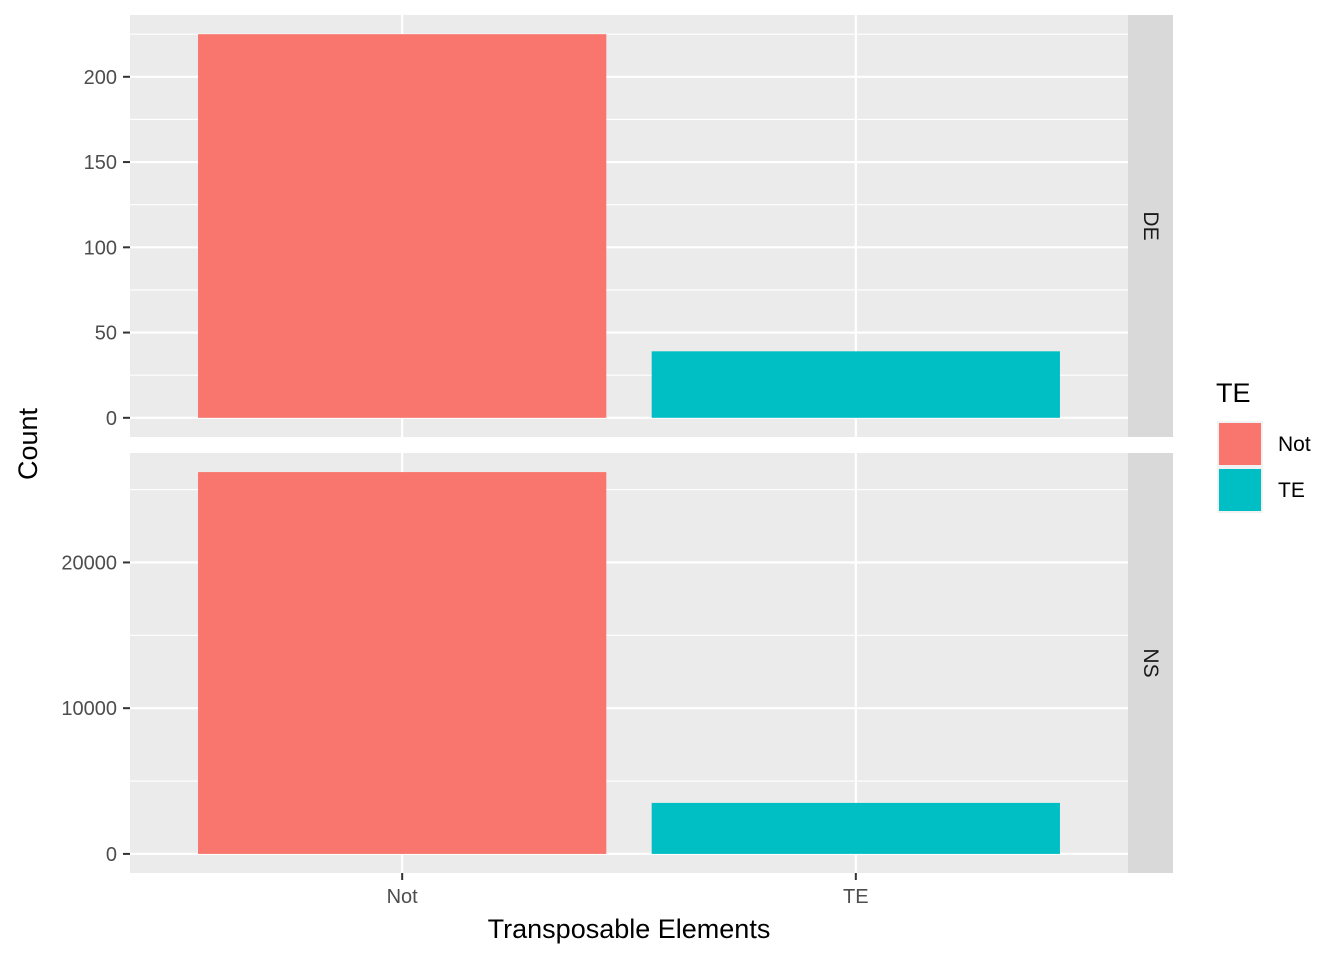 The image size is (1344, 960). I want to click on bar-ns-not, so click(402, 663).